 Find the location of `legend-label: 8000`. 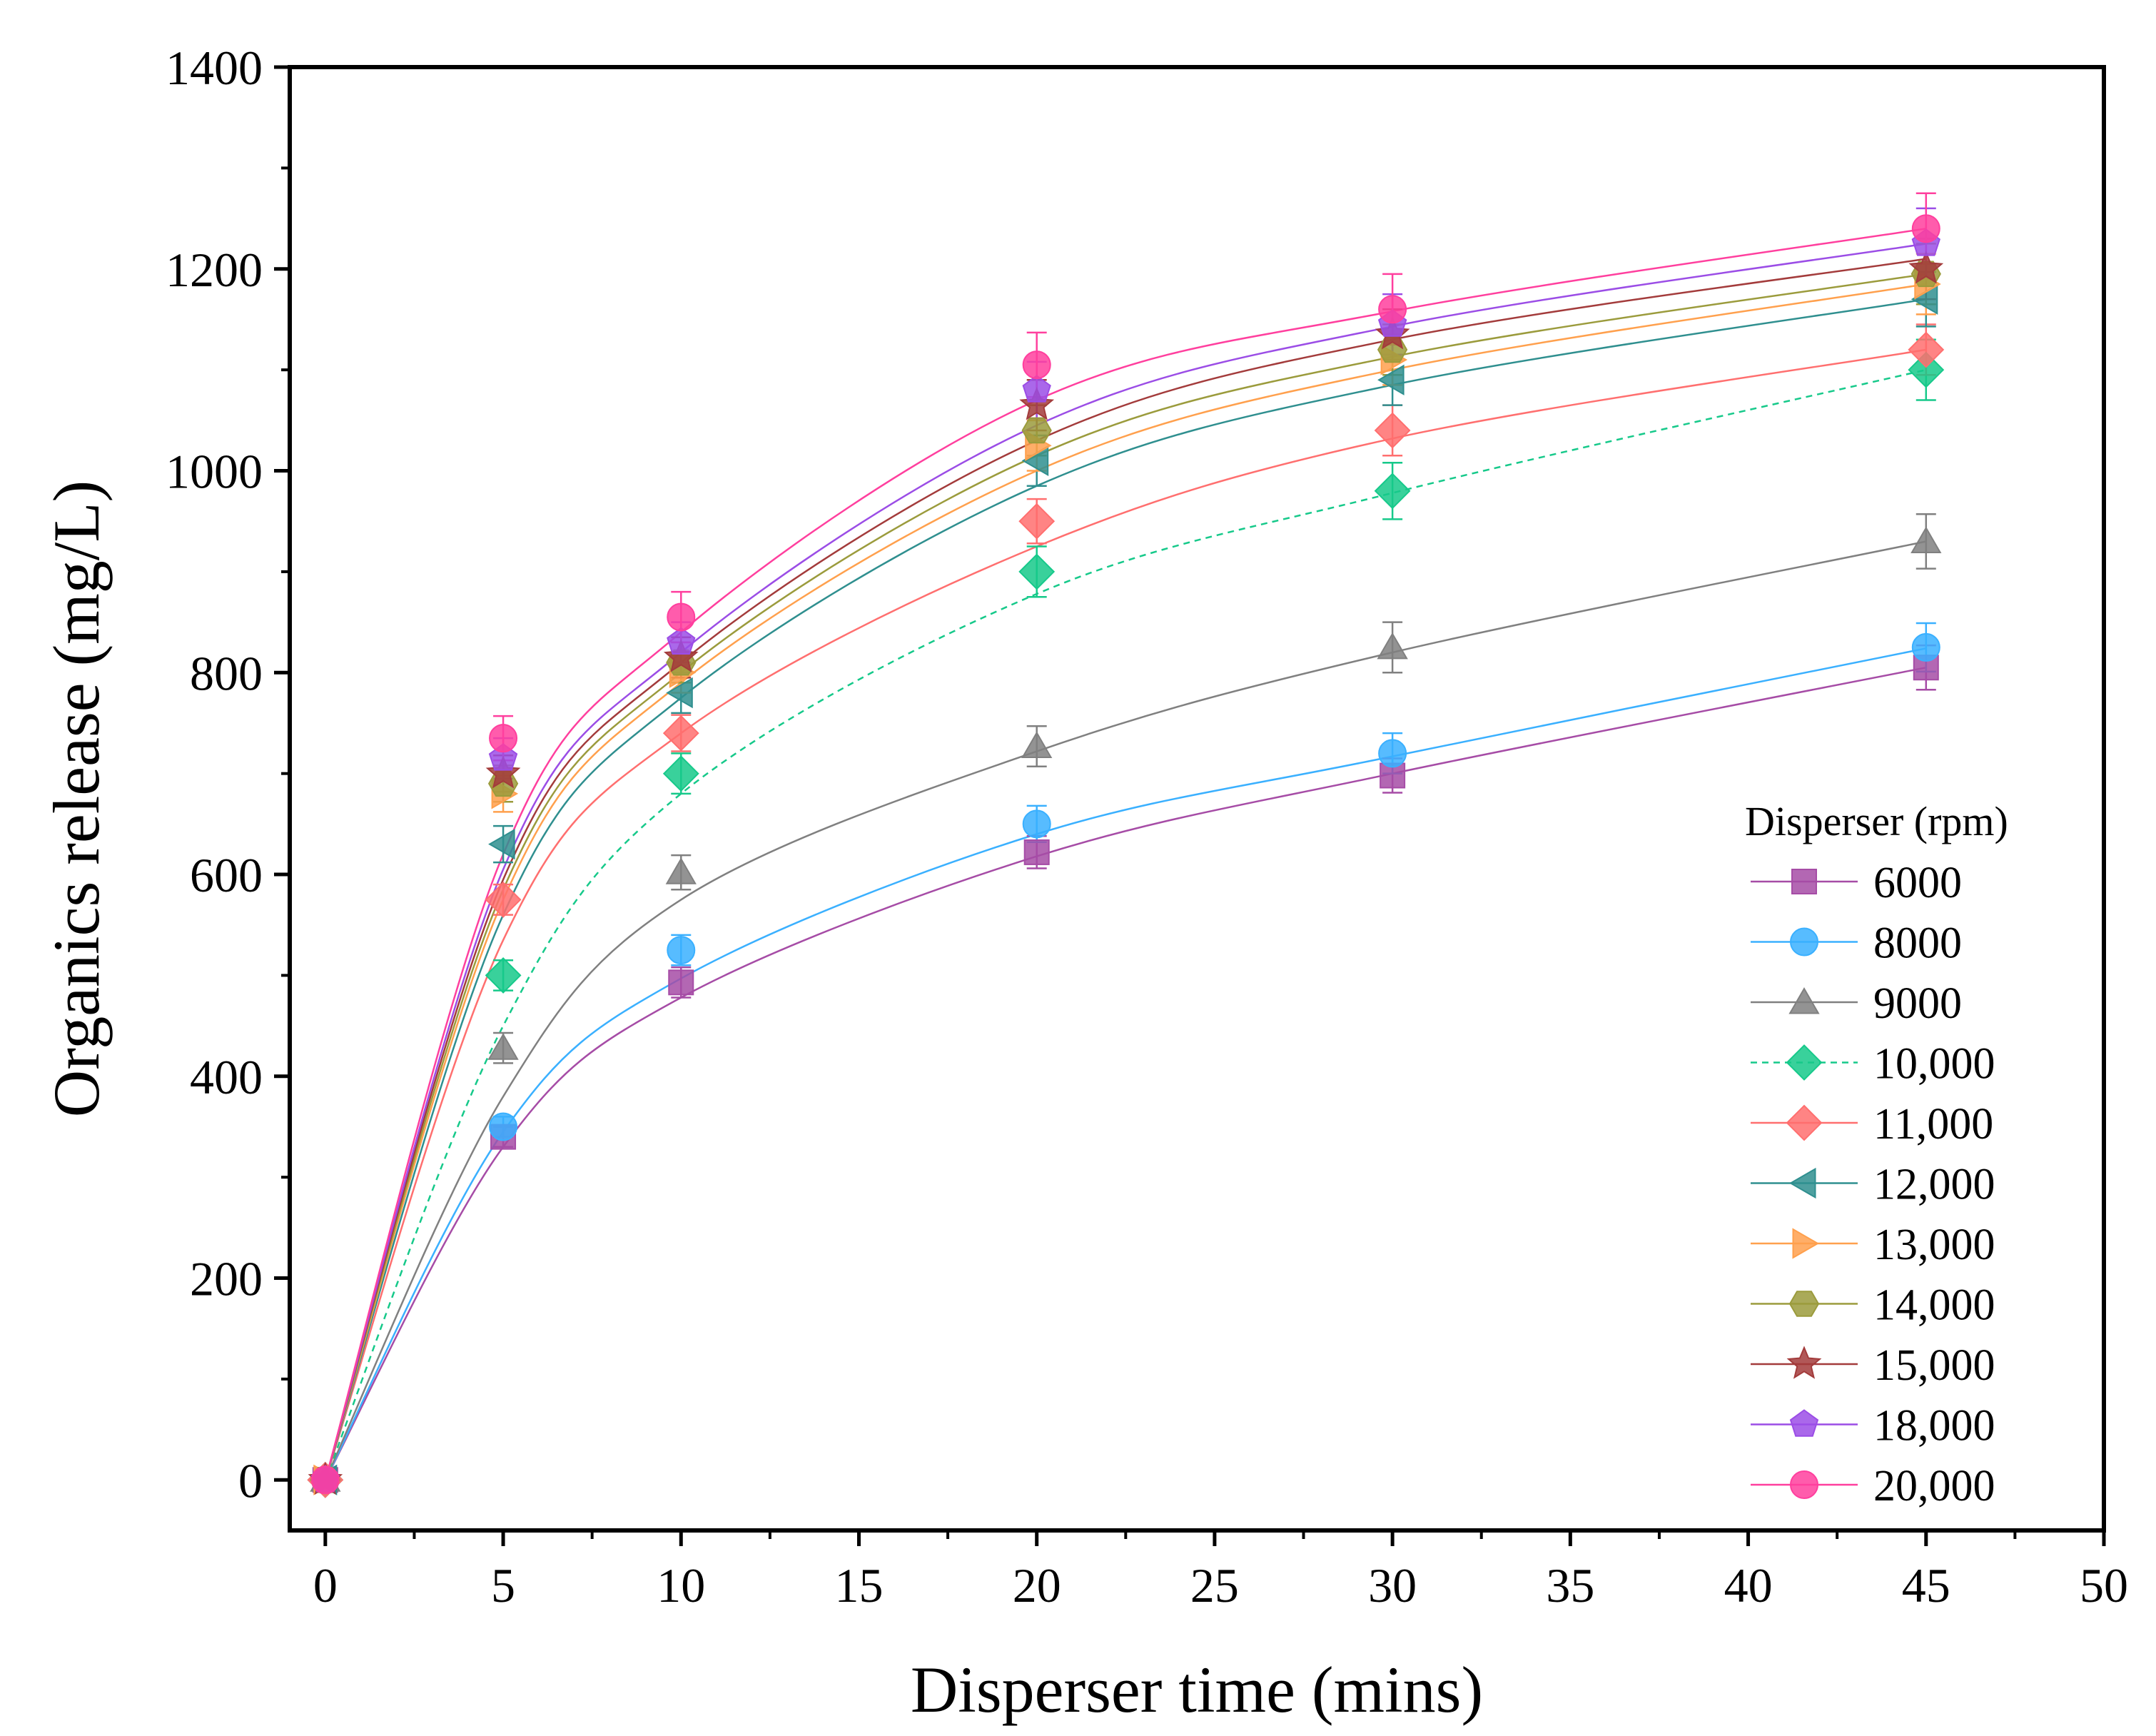

legend-label: 8000 is located at coordinates (1917, 943).